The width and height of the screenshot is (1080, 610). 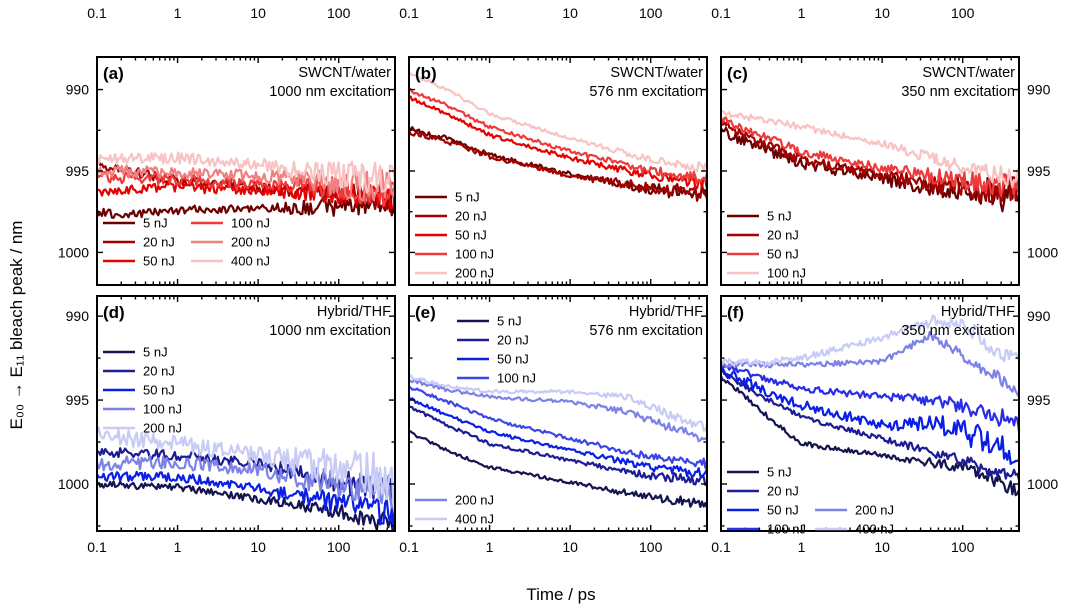 I want to click on panel-label: (c), so click(x=737, y=73).